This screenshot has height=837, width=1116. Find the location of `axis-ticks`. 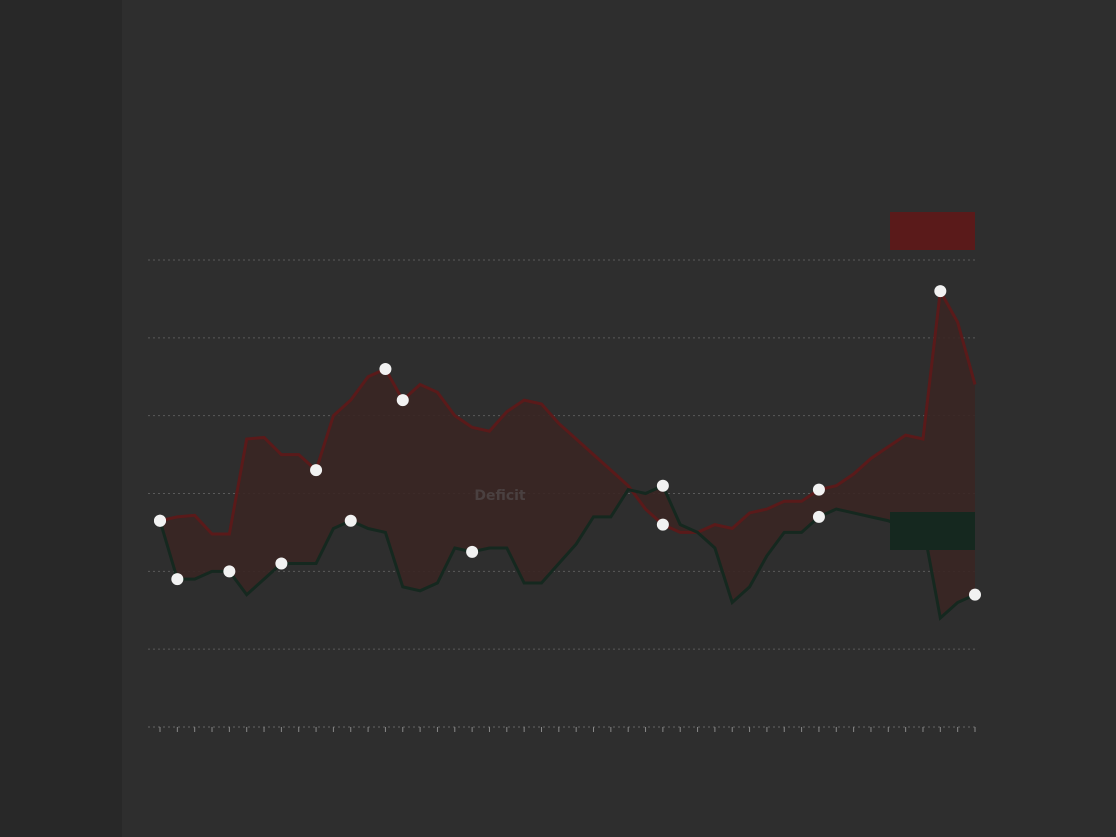

axis-ticks is located at coordinates (567, 729).